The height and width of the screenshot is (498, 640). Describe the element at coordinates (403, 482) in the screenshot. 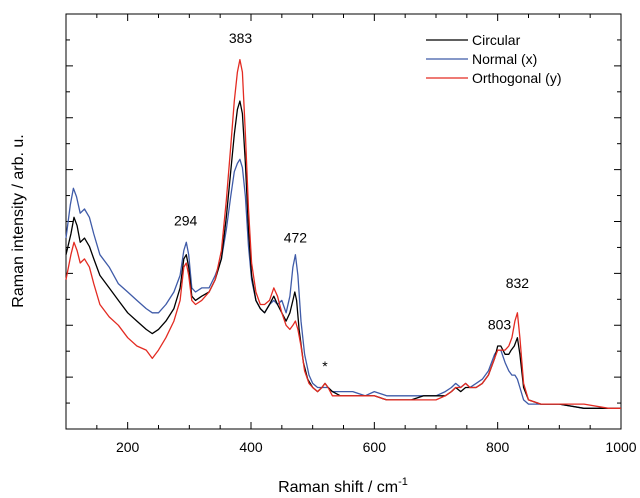

I see `x-axis-title-superscript: -1` at that location.